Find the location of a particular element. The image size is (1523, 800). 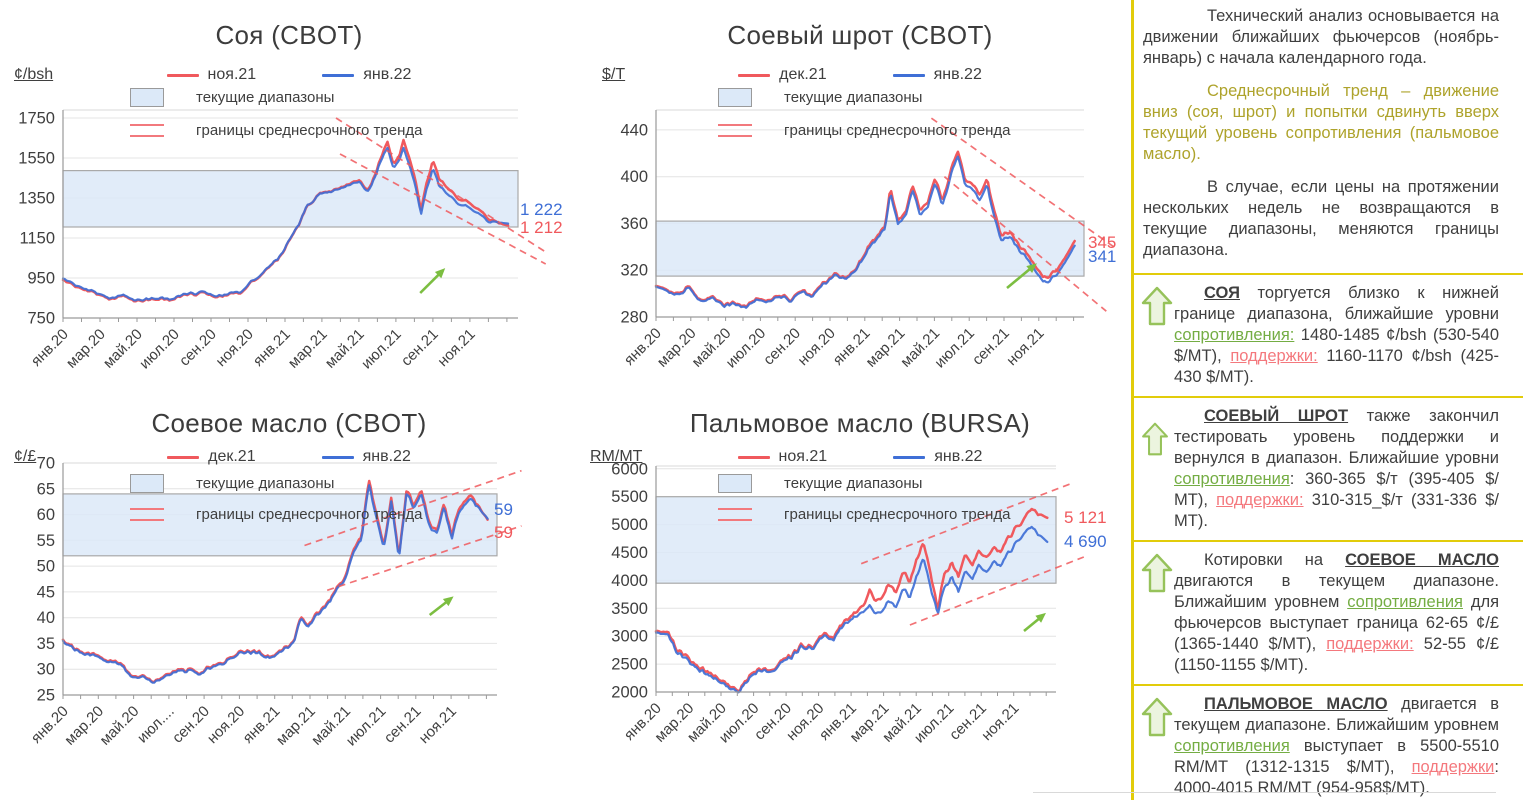

y-axis-unit-label: $/Т is located at coordinates (614, 74).